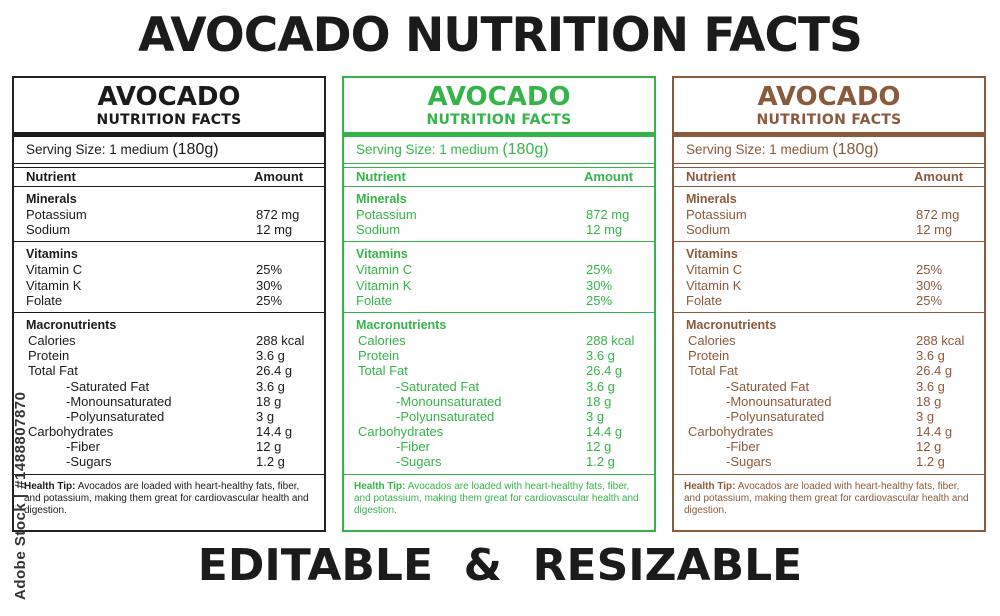 The width and height of the screenshot is (1000, 616). Describe the element at coordinates (382, 340) in the screenshot. I see `nutrient-name: Calories` at that location.